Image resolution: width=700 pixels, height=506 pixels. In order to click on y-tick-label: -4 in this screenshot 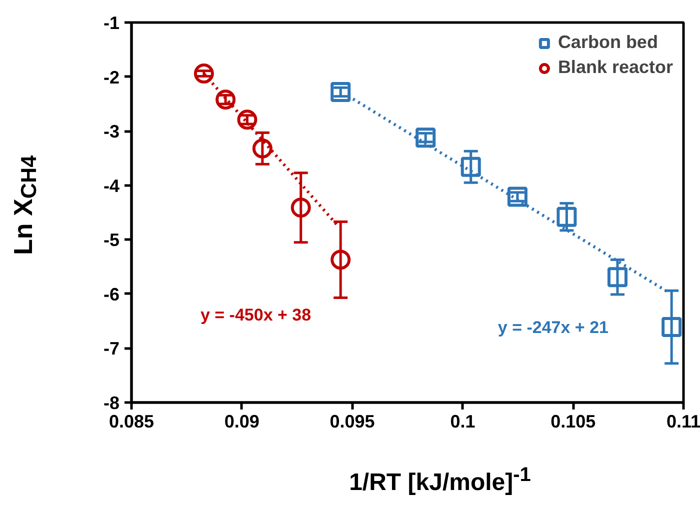, I will do `click(111, 186)`.